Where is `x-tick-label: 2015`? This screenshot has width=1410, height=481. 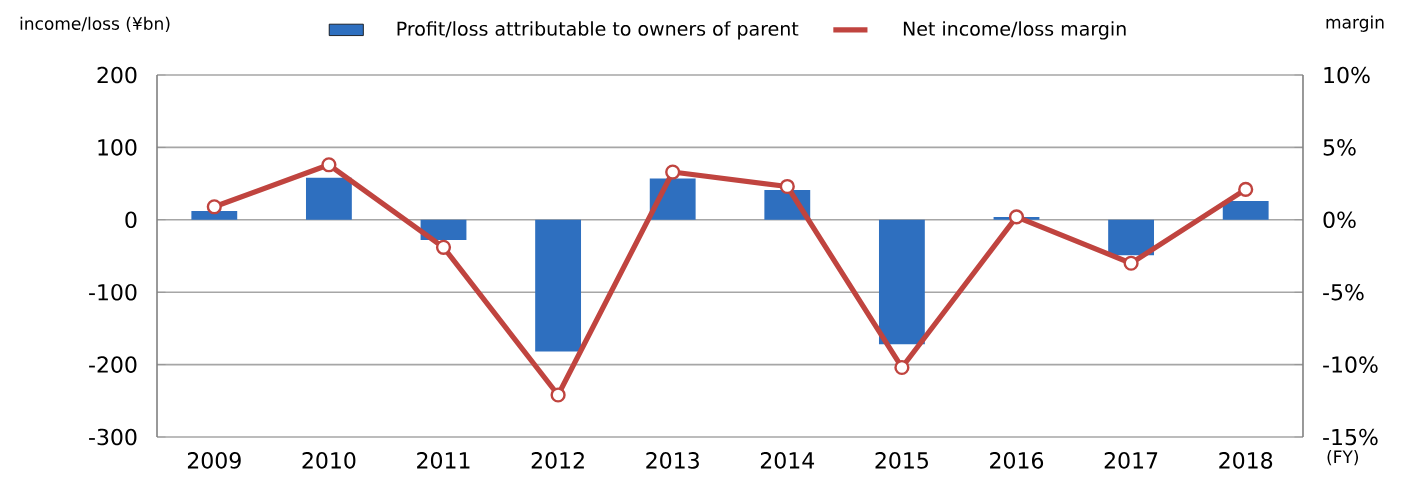 x-tick-label: 2015 is located at coordinates (901, 460).